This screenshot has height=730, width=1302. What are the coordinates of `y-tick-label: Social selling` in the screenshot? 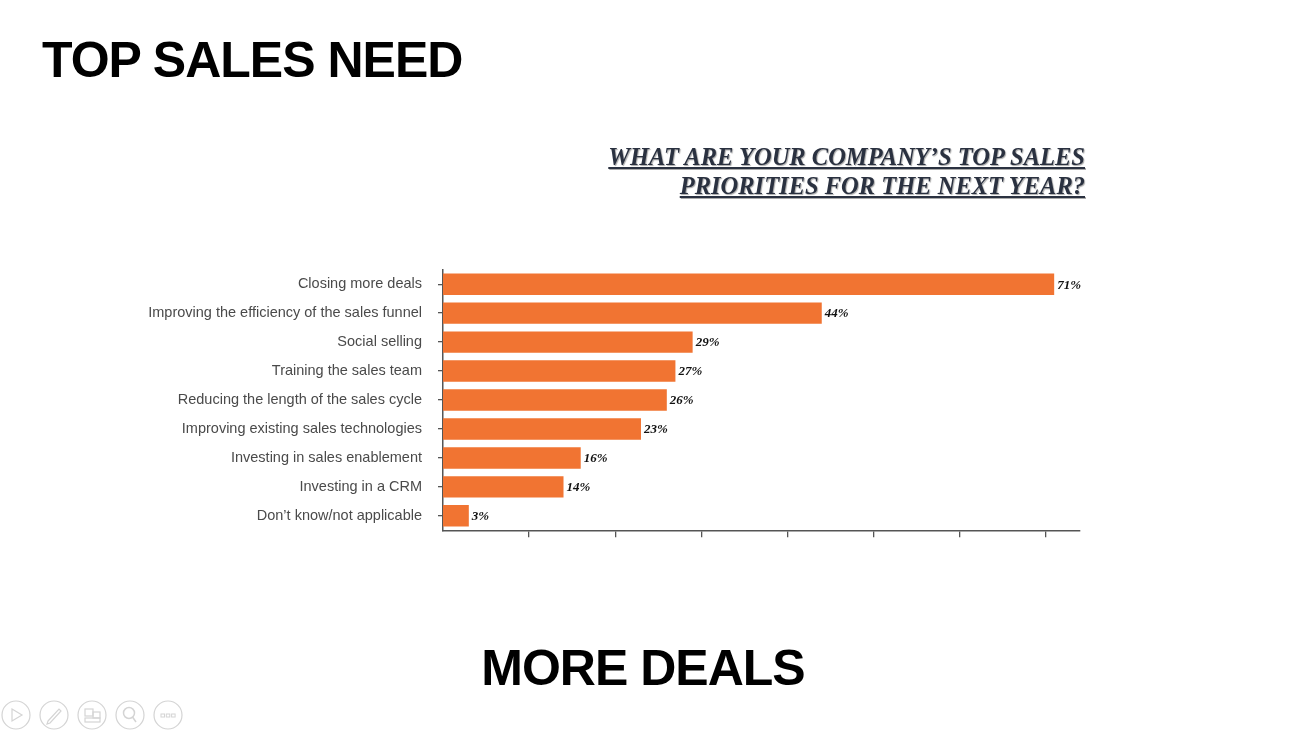 It's located at (379, 341).